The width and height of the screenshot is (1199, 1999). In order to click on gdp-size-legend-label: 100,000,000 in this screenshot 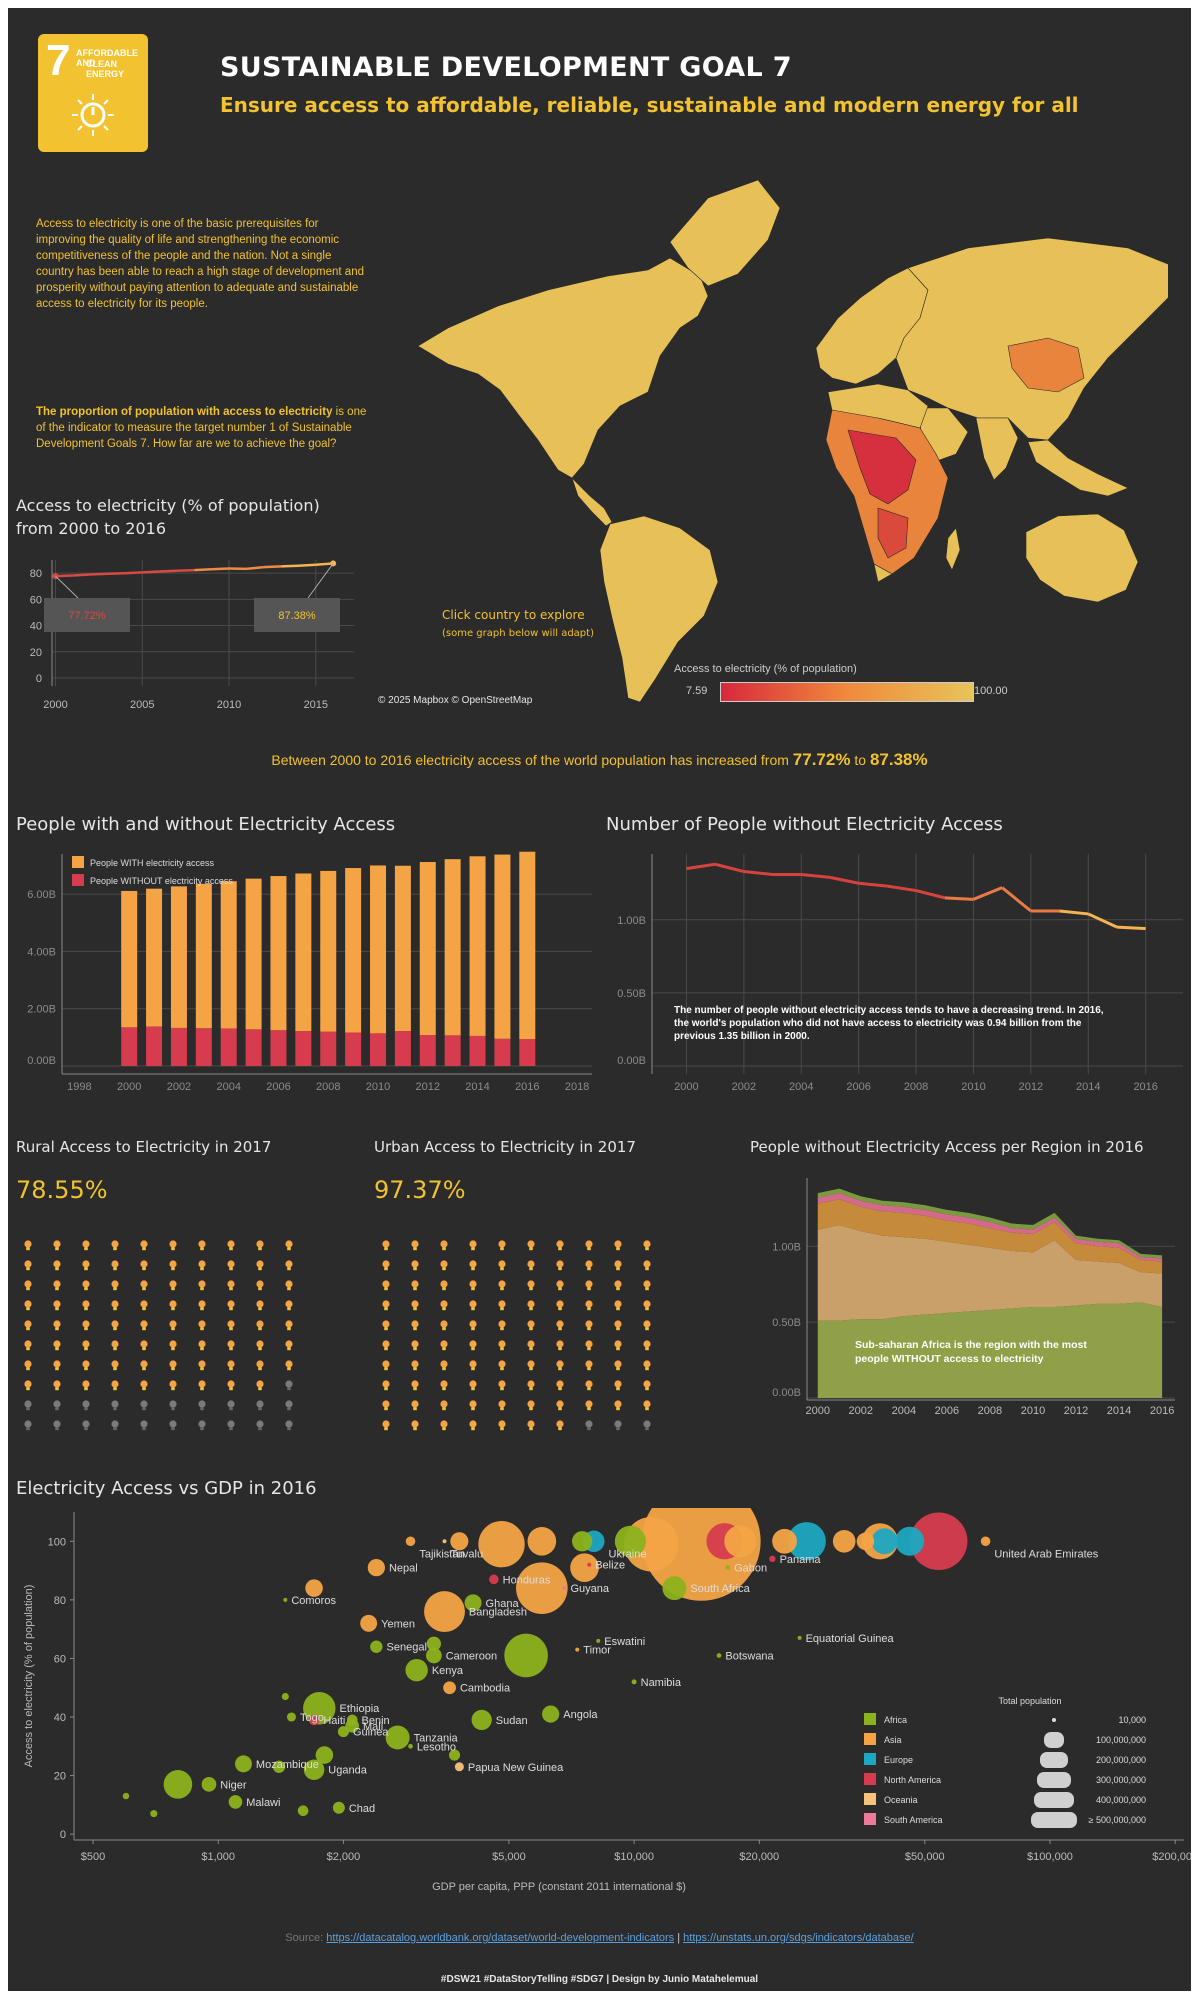, I will do `click(1121, 1740)`.